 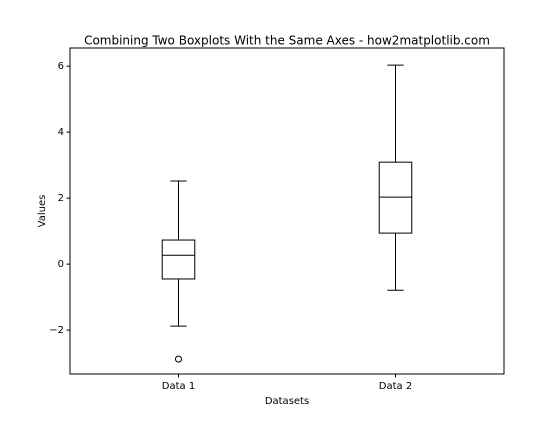 I want to click on x-axis-label: Datasets, so click(x=287, y=401).